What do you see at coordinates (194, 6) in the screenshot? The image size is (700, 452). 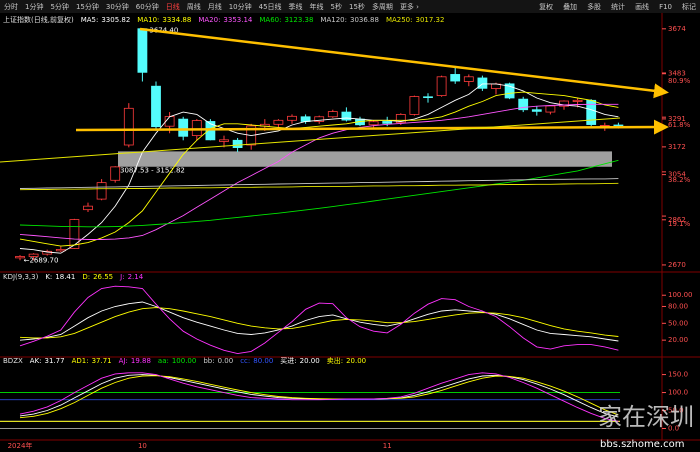 I see `toolbar-item: 周线` at bounding box center [194, 6].